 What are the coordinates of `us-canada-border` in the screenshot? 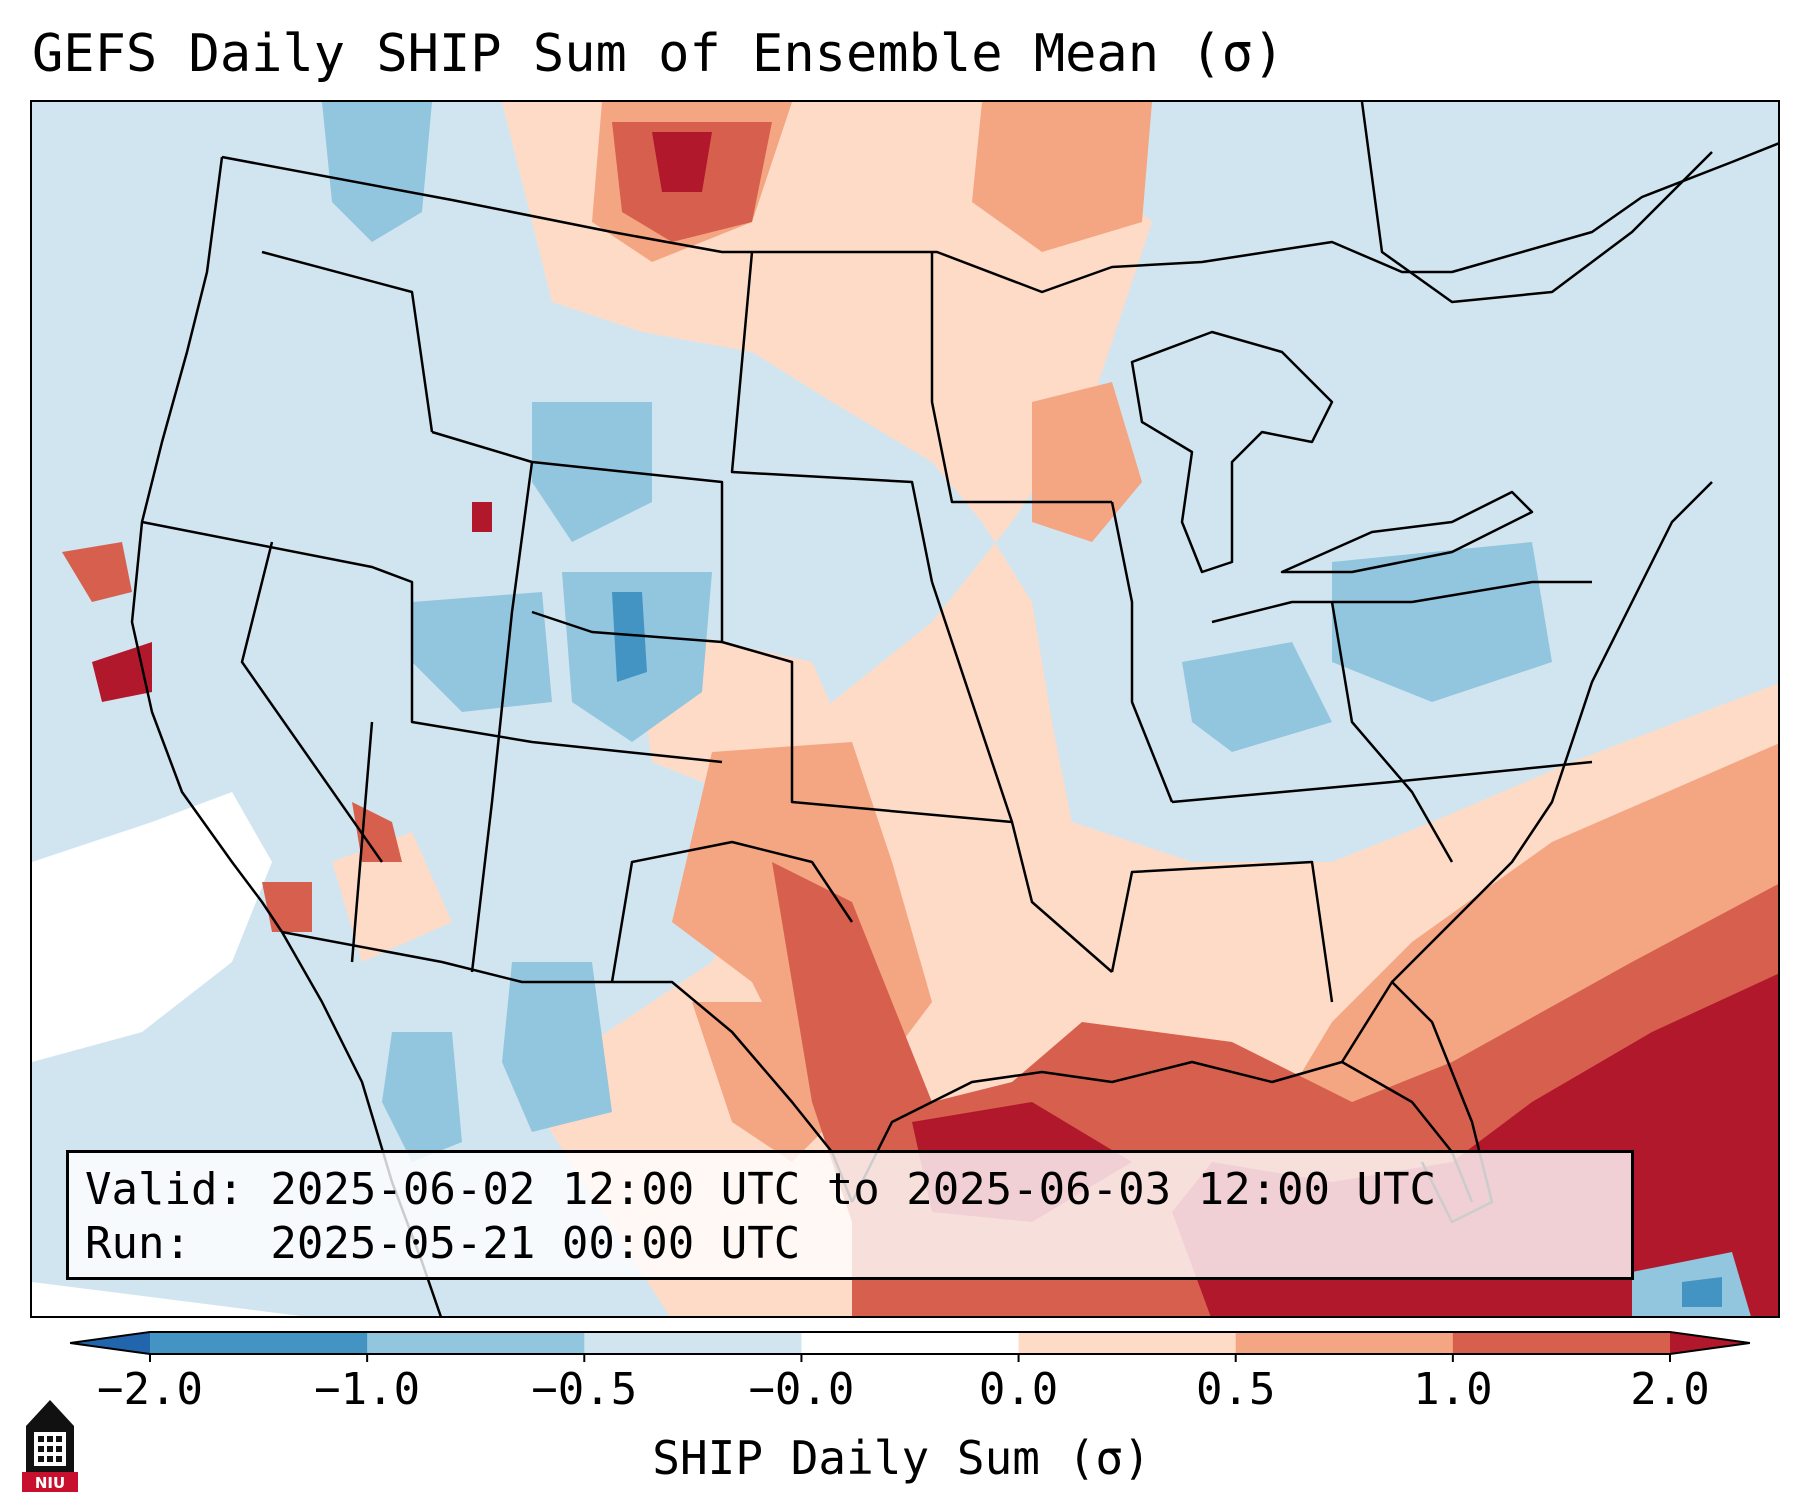 It's located at (999, 218).